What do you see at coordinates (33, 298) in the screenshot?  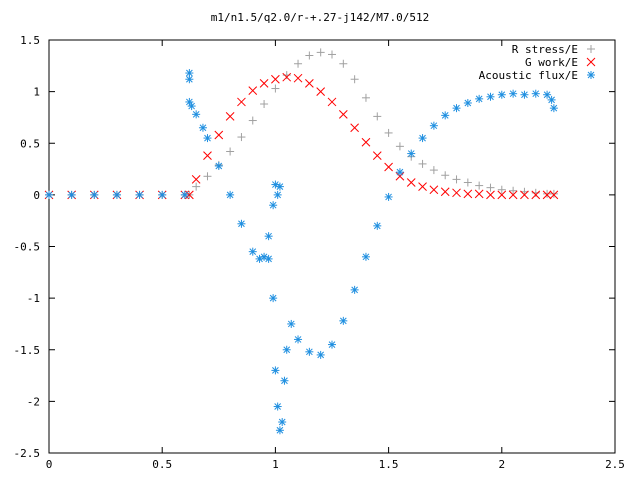 I see `y-tick-label: -1` at bounding box center [33, 298].